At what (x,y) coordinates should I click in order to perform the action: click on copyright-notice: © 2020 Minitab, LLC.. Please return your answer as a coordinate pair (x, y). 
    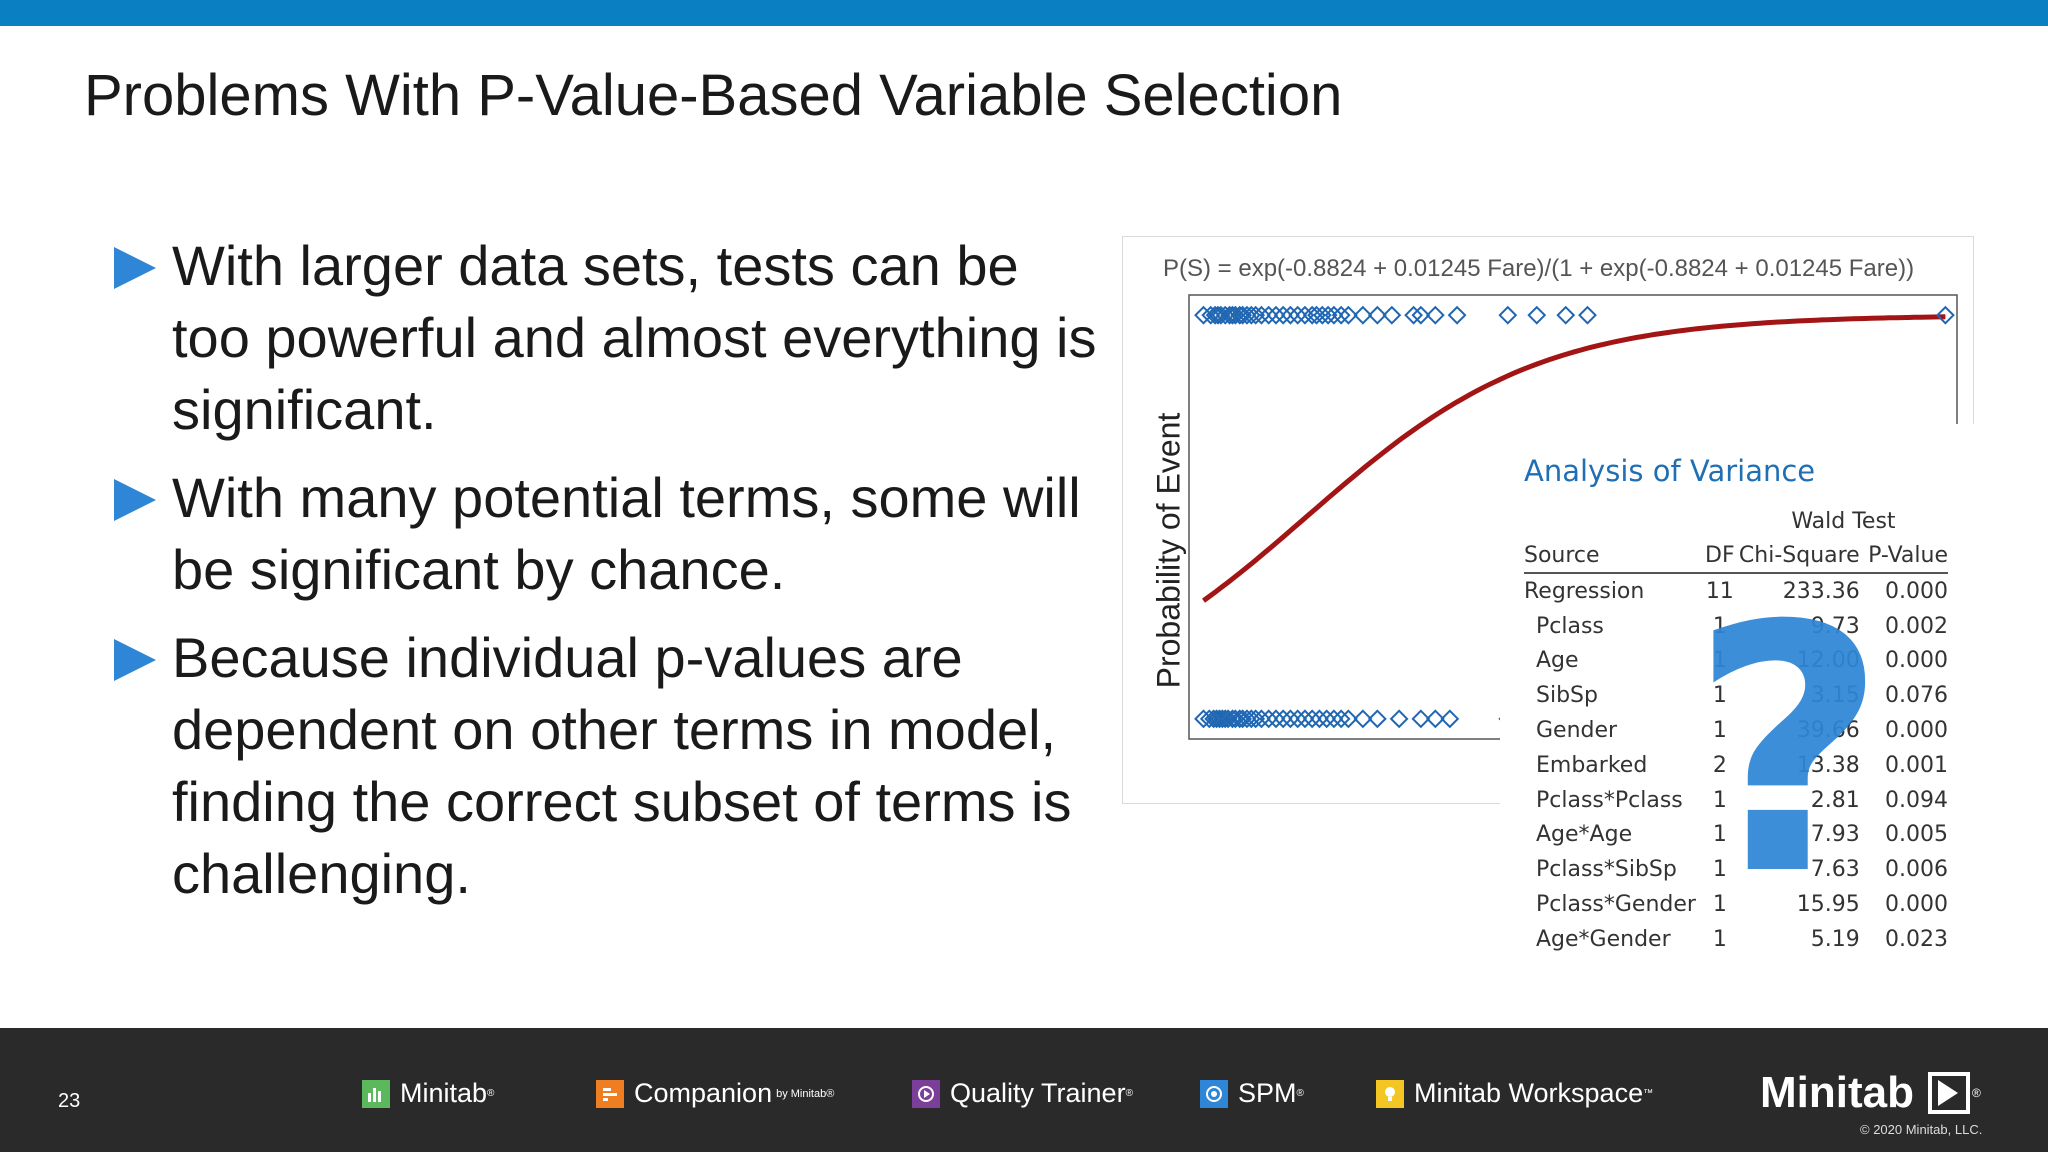
    Looking at the image, I should click on (1921, 1129).